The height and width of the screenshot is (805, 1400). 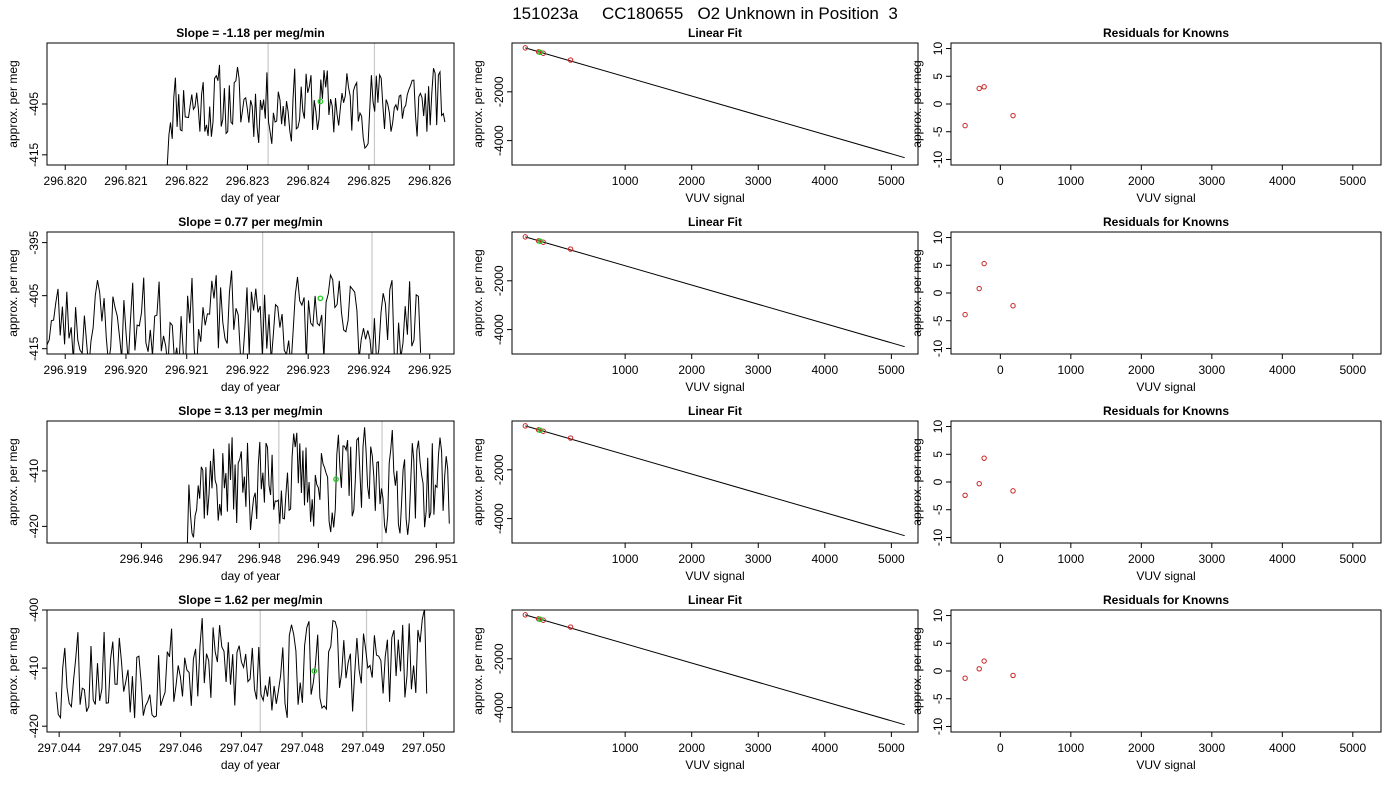 I want to click on x-tick-label: 297.044, so click(x=59, y=748).